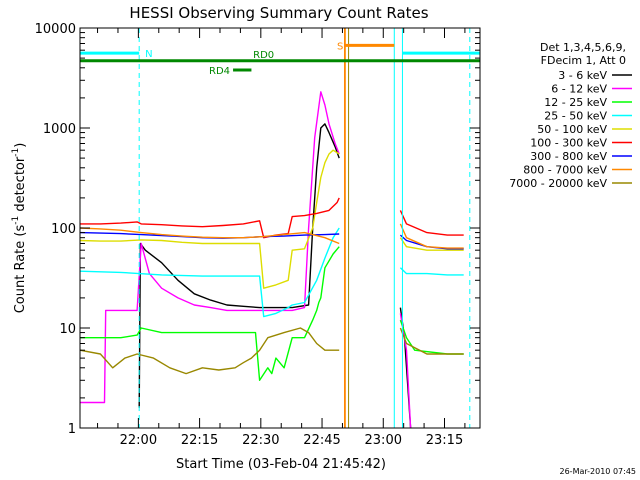 This screenshot has width=640, height=480. I want to click on legend-label-7000-20000-kev: 7000 - 20000 keV, so click(558, 183).